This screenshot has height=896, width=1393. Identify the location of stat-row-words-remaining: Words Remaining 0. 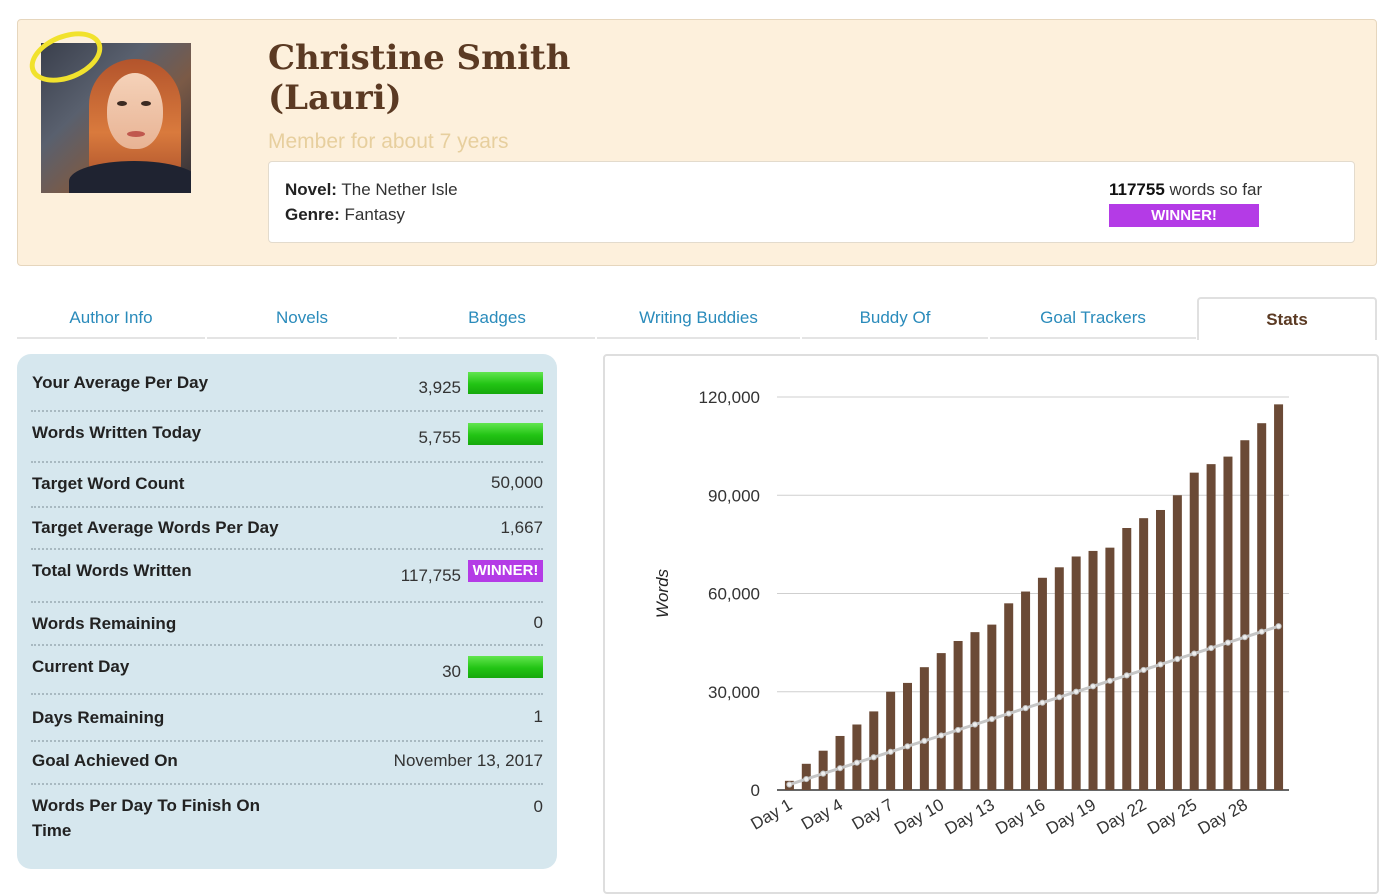
(287, 623).